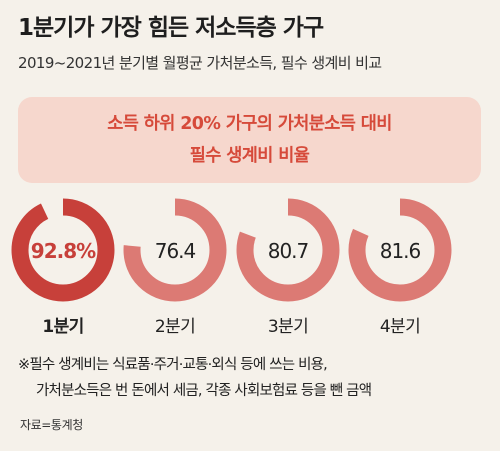  I want to click on source-note: 자료=통계청, so click(51, 425).